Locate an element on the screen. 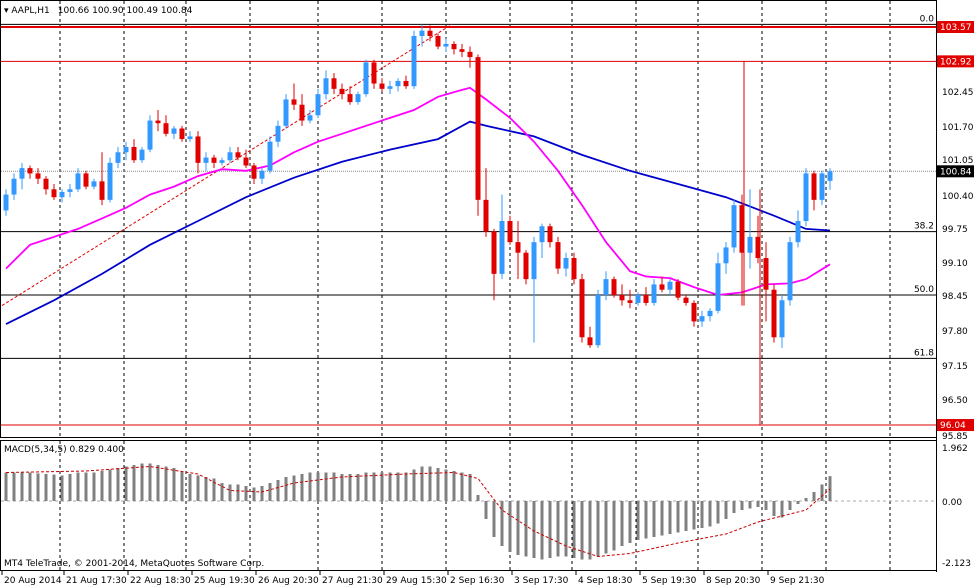 This screenshot has height=588, width=976. time-axis-label: 27 Aug 21:30 is located at coordinates (352, 581).